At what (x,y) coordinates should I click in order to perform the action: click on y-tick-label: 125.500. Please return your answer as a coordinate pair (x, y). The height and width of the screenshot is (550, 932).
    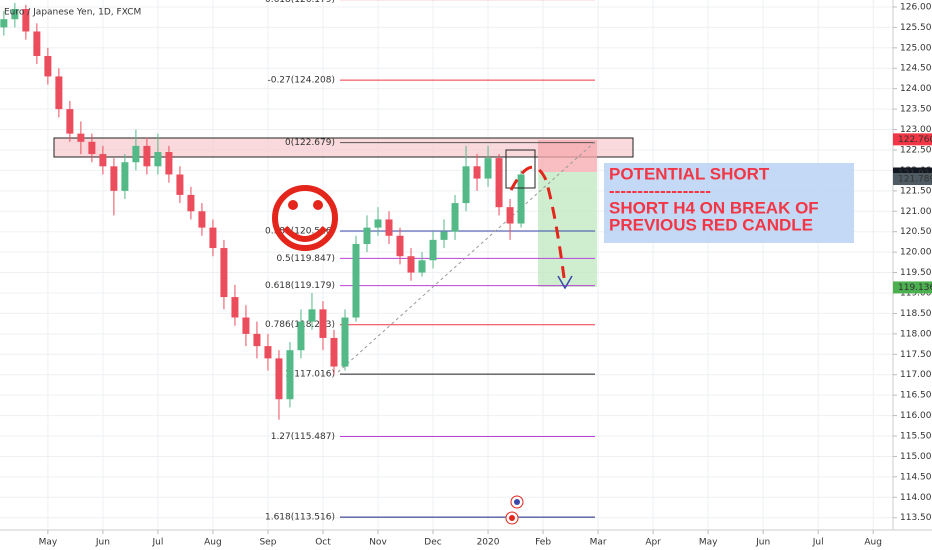
    Looking at the image, I should click on (916, 28).